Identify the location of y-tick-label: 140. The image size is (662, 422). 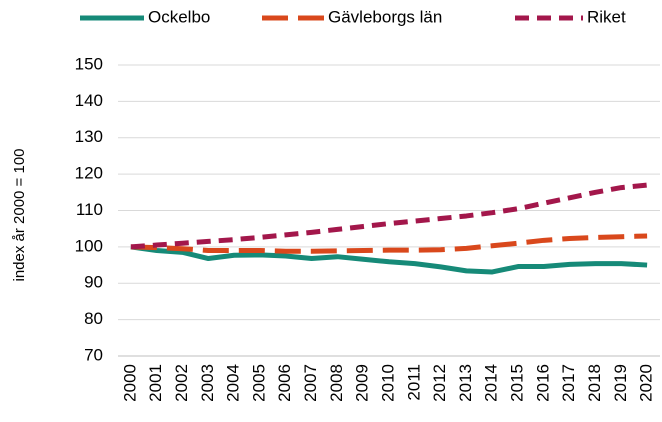
(89, 100).